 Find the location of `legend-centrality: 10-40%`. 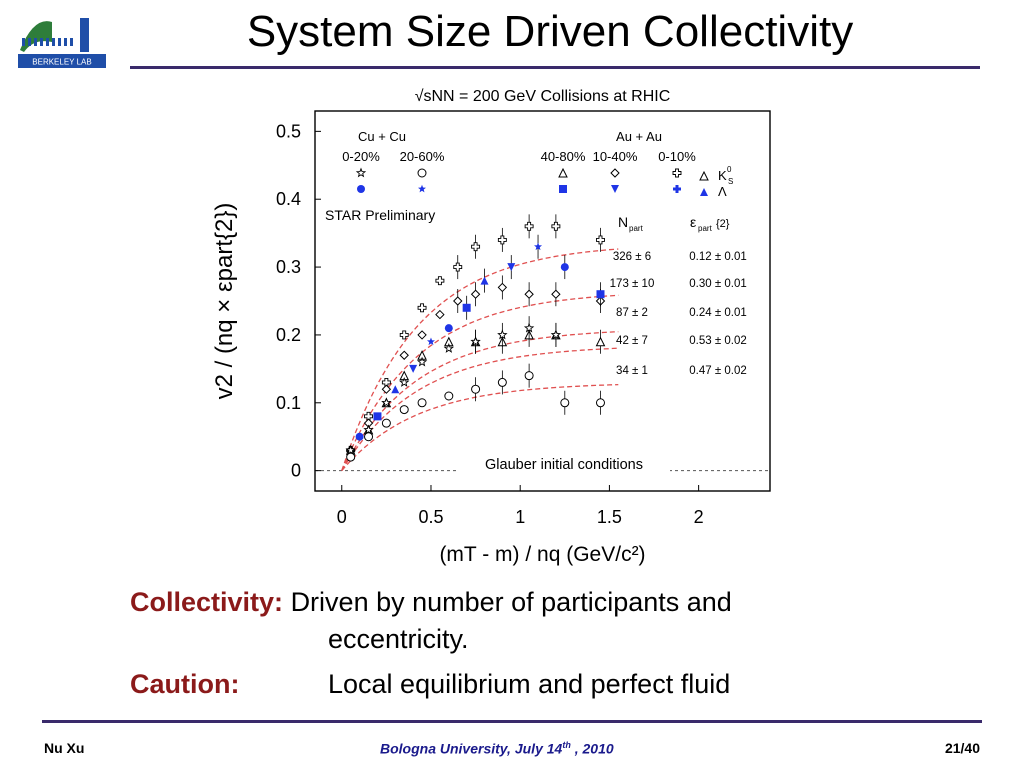

legend-centrality: 10-40% is located at coordinates (615, 156).